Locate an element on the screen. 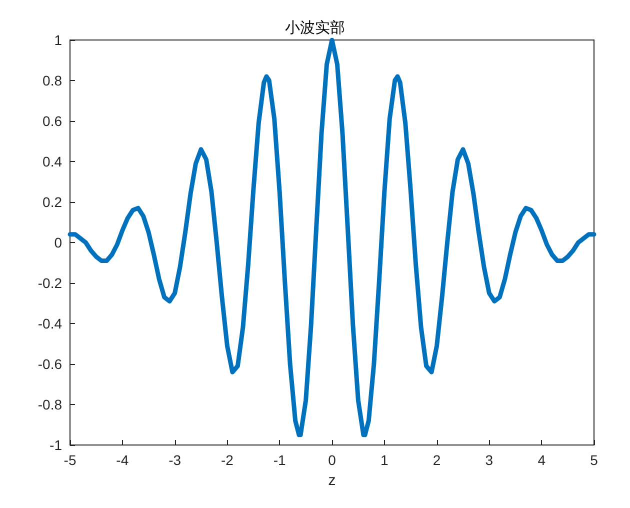 The height and width of the screenshot is (508, 630). x-tick-label: 3 is located at coordinates (489, 460).